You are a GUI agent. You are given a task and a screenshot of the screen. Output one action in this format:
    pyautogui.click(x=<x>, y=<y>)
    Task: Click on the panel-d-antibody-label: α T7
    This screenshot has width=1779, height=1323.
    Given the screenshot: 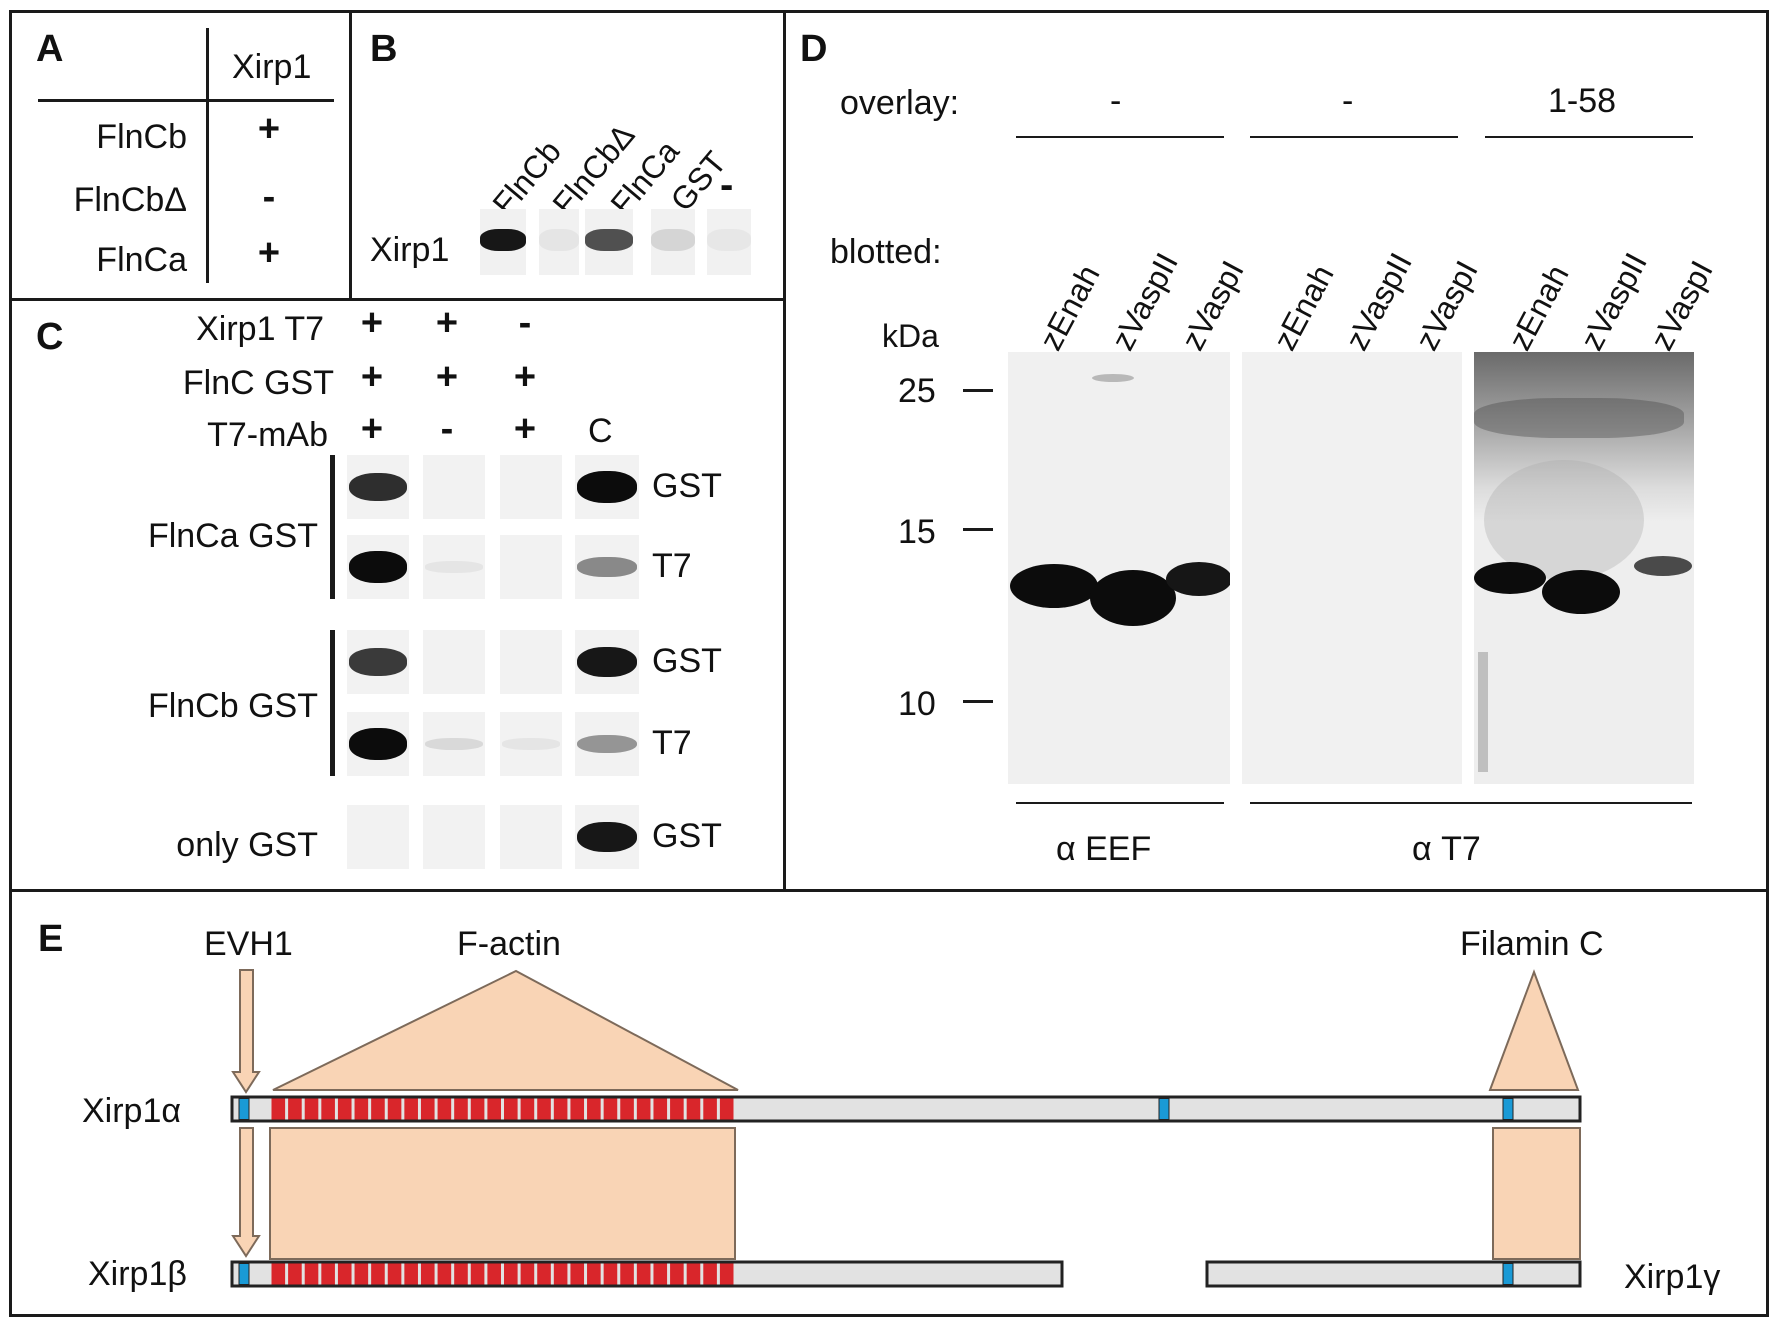 What is the action you would take?
    pyautogui.click(x=1446, y=849)
    